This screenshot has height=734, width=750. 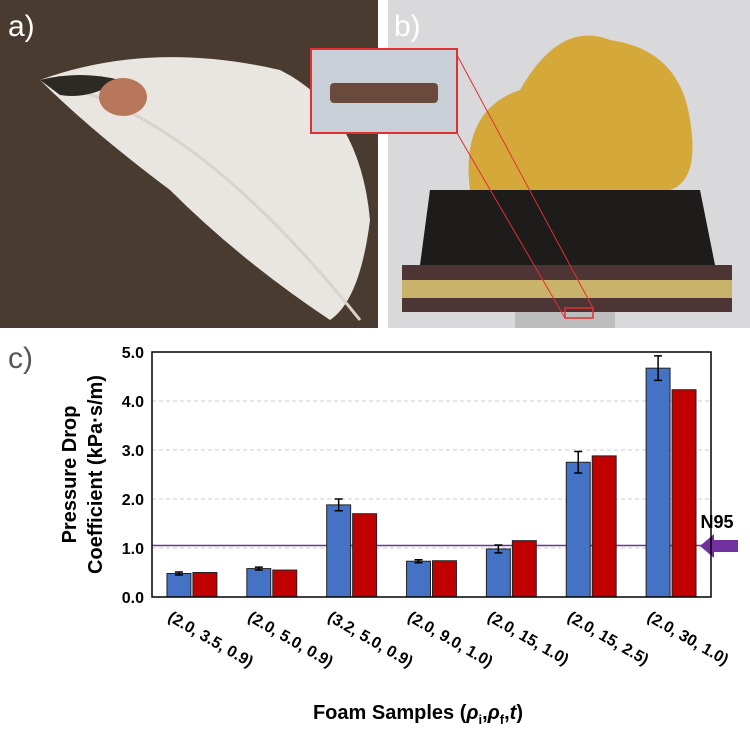 I want to click on x-axis-label-part: ), so click(x=519, y=713).